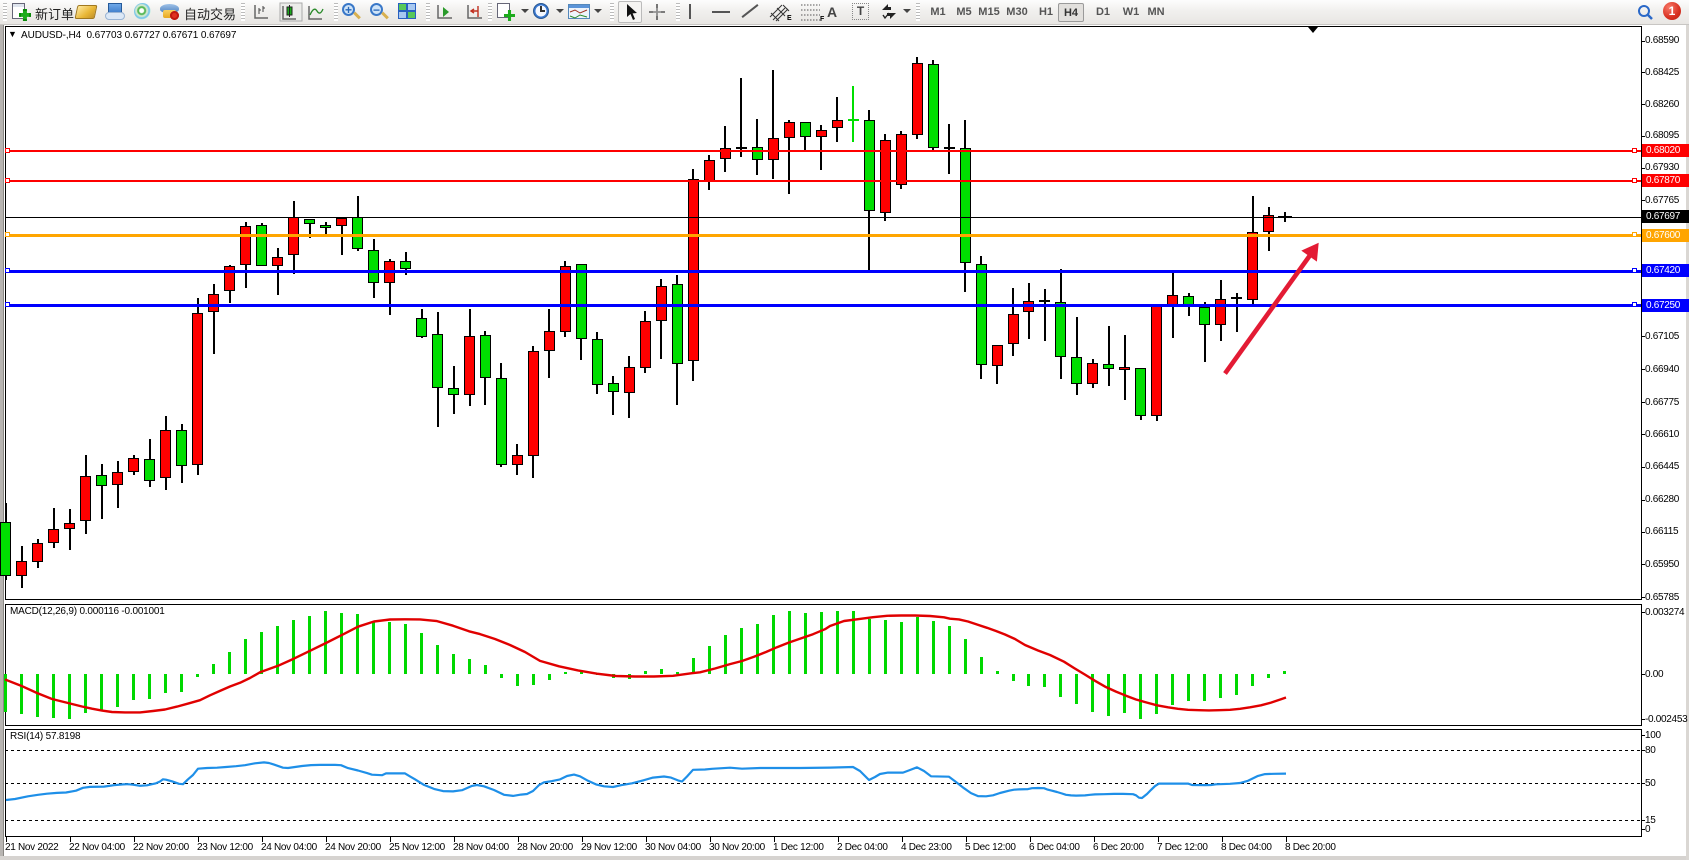 This screenshot has height=860, width=1689. I want to click on svg-text: F, so click(822, 19).